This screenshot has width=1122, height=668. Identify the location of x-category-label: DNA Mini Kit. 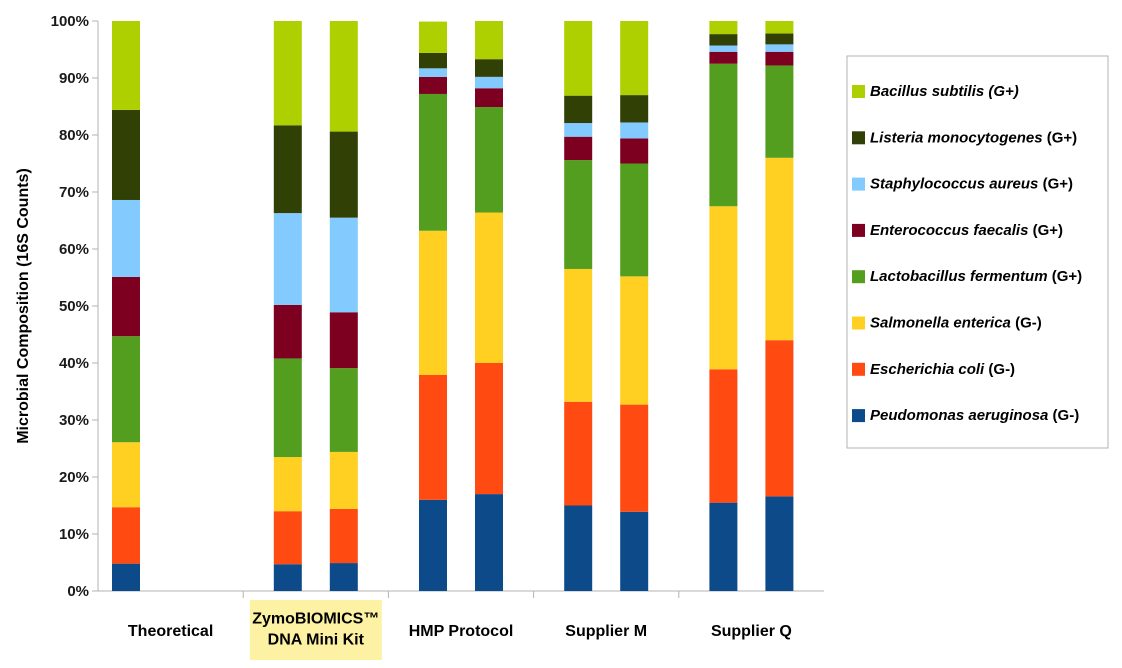
(316, 640).